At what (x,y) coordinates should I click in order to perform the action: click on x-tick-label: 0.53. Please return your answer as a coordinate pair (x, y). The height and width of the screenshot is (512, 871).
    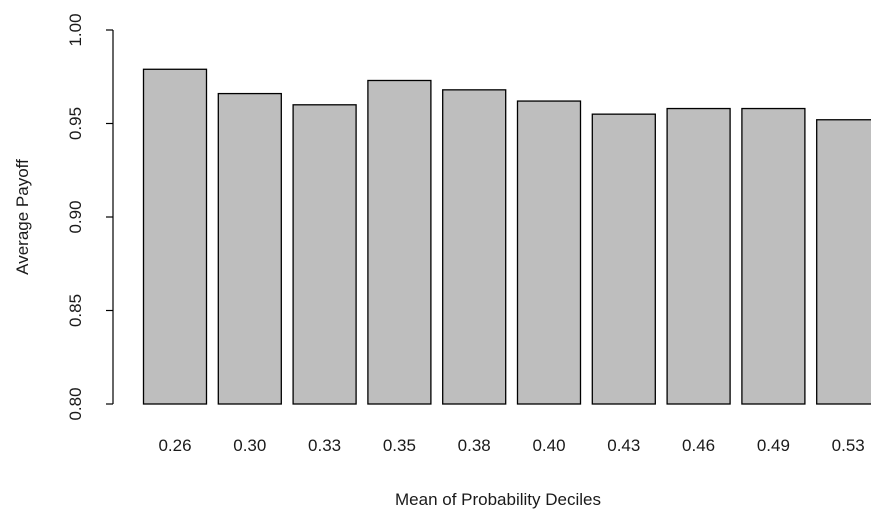
    Looking at the image, I should click on (848, 445).